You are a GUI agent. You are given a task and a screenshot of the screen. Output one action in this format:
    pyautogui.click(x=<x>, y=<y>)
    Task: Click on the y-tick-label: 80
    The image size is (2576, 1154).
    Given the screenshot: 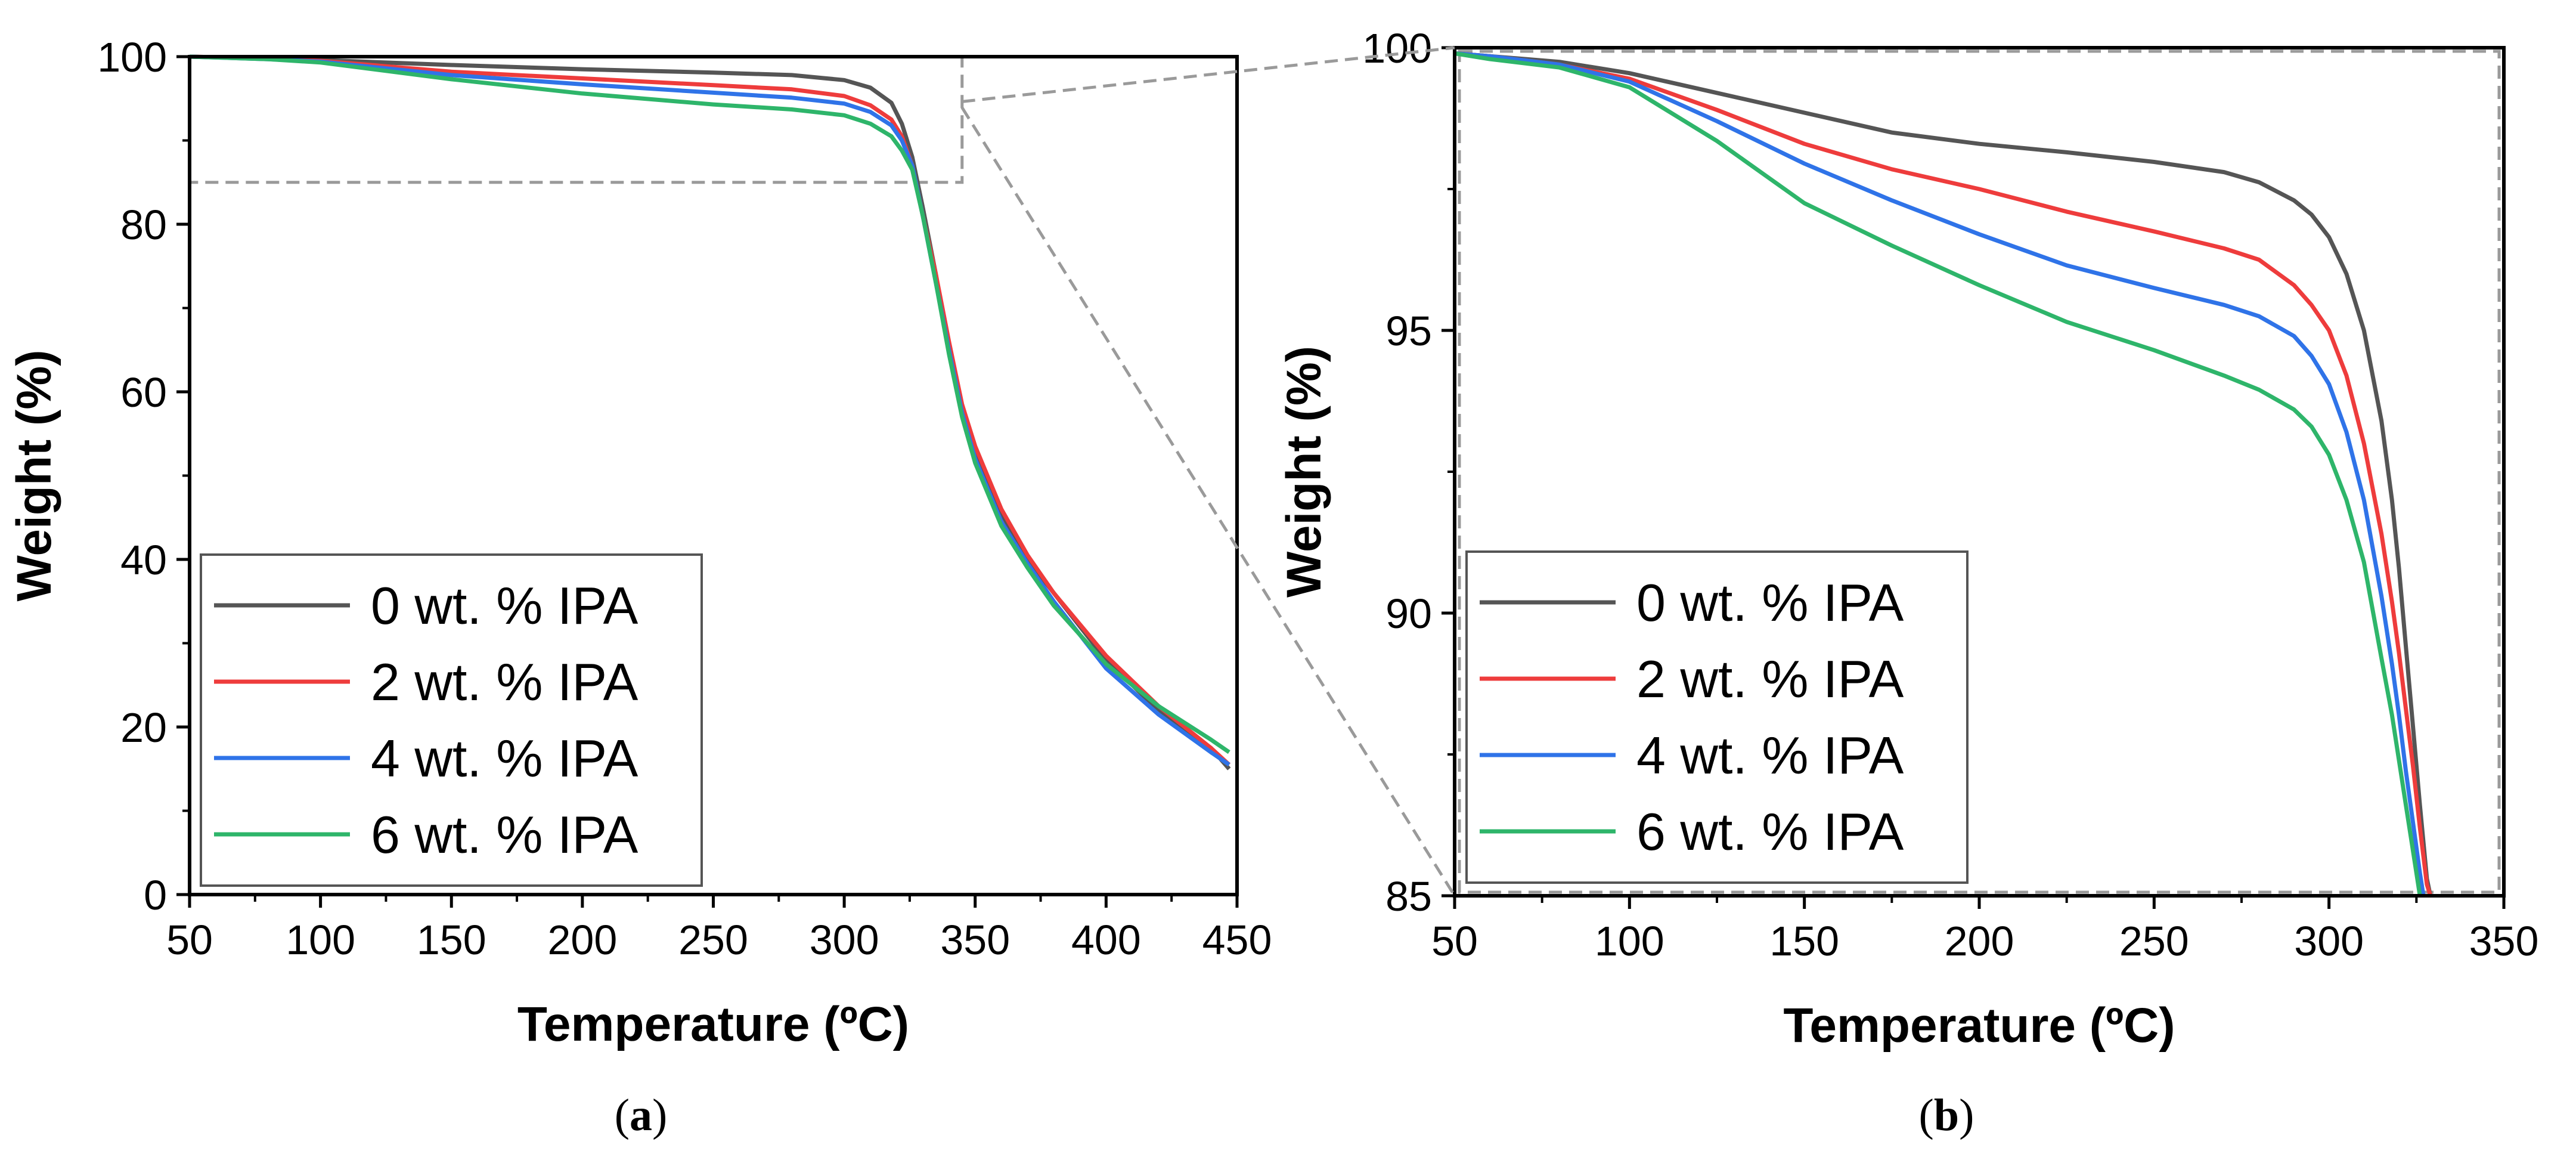 What is the action you would take?
    pyautogui.click(x=143, y=225)
    